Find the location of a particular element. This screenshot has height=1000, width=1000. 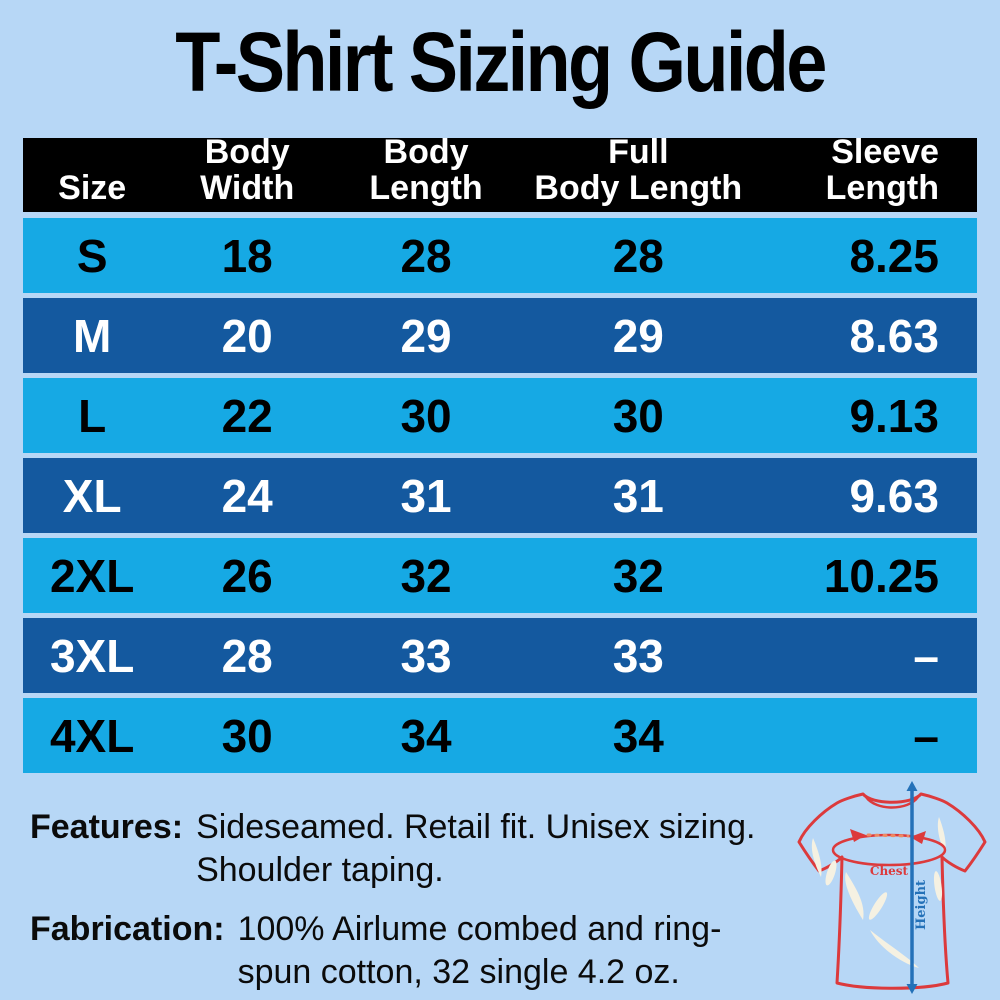

header-line: Size is located at coordinates (92, 188).